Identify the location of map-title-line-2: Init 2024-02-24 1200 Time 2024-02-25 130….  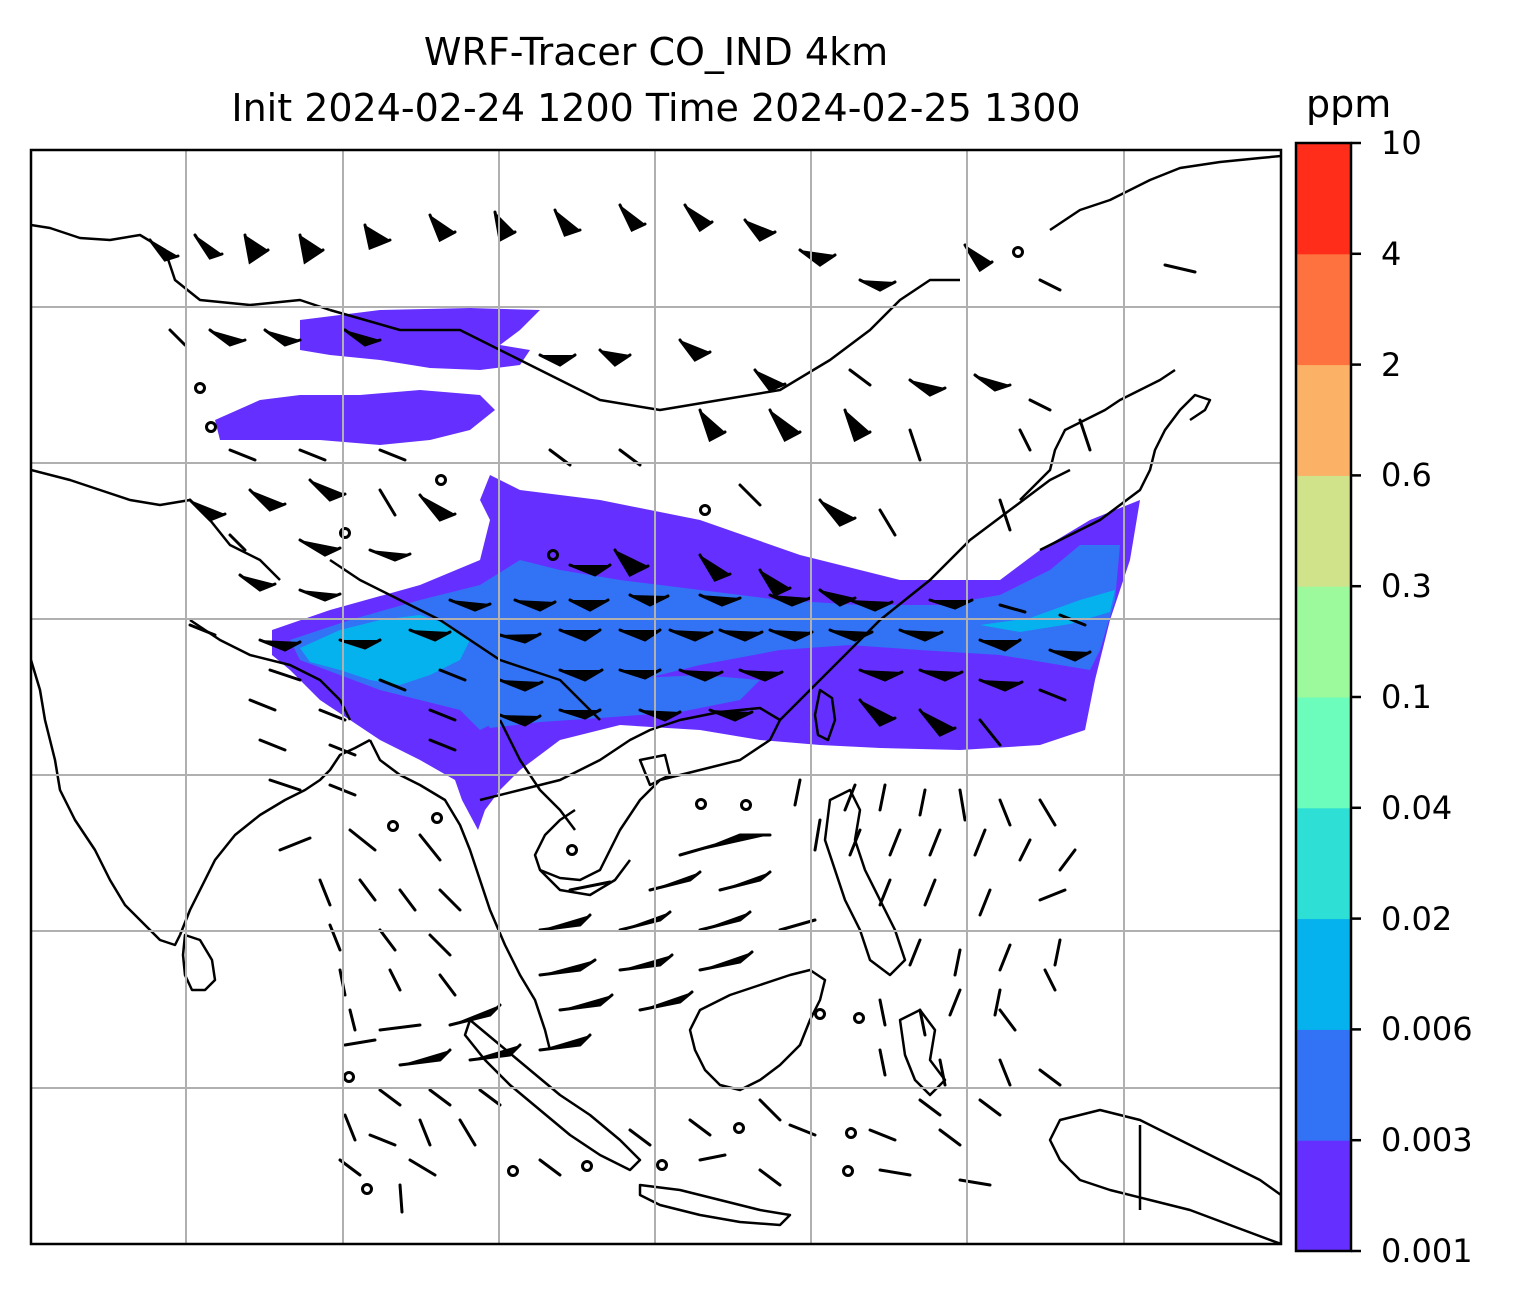
(656, 108).